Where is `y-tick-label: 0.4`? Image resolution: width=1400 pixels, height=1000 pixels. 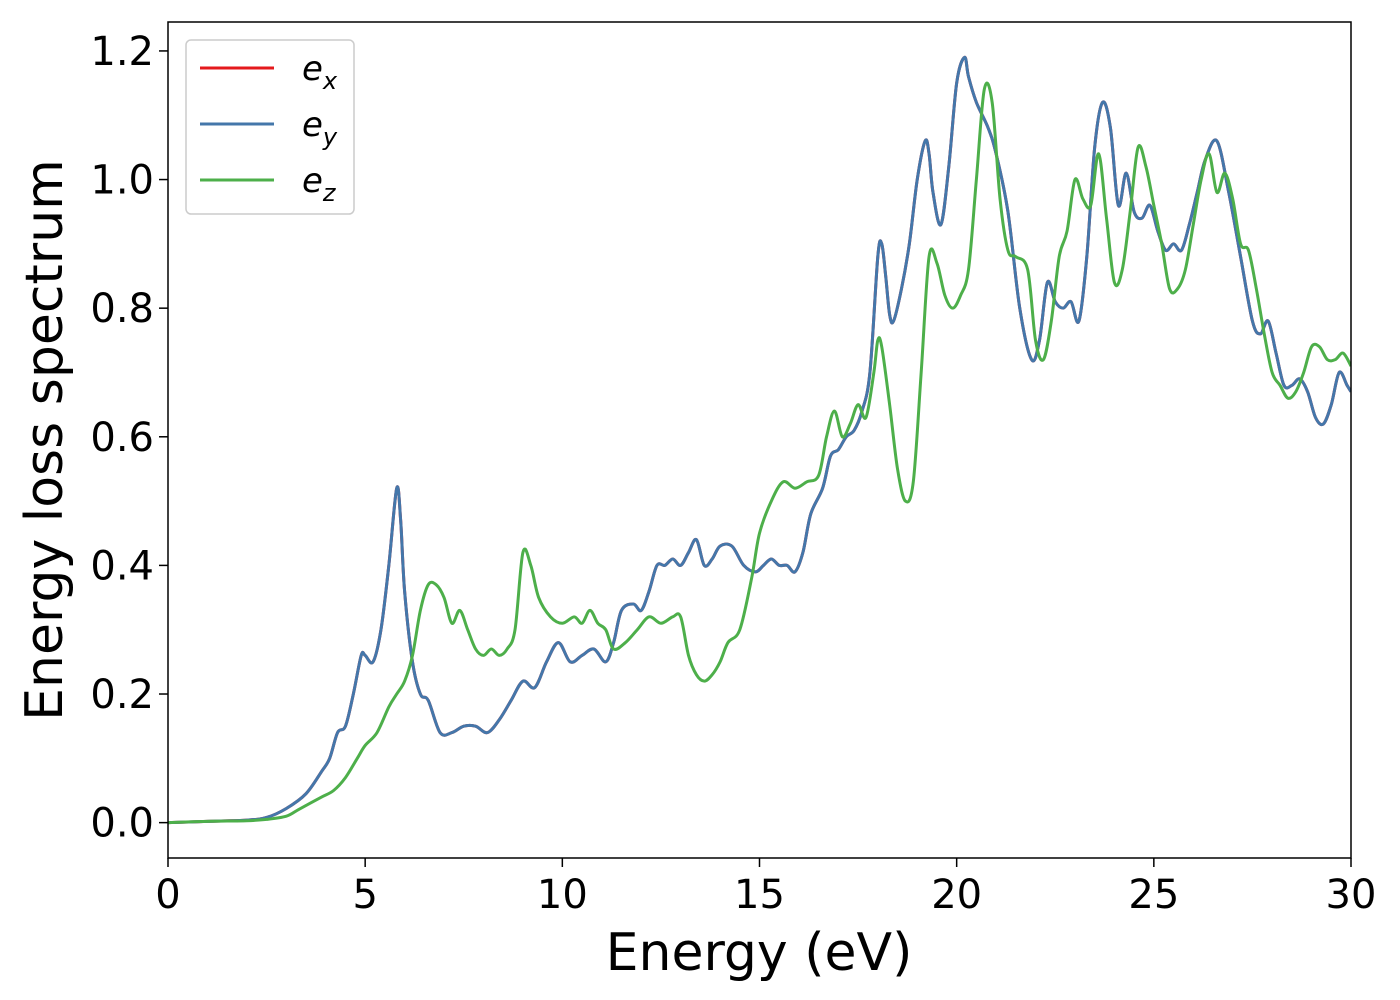
y-tick-label: 0.4 is located at coordinates (122, 566).